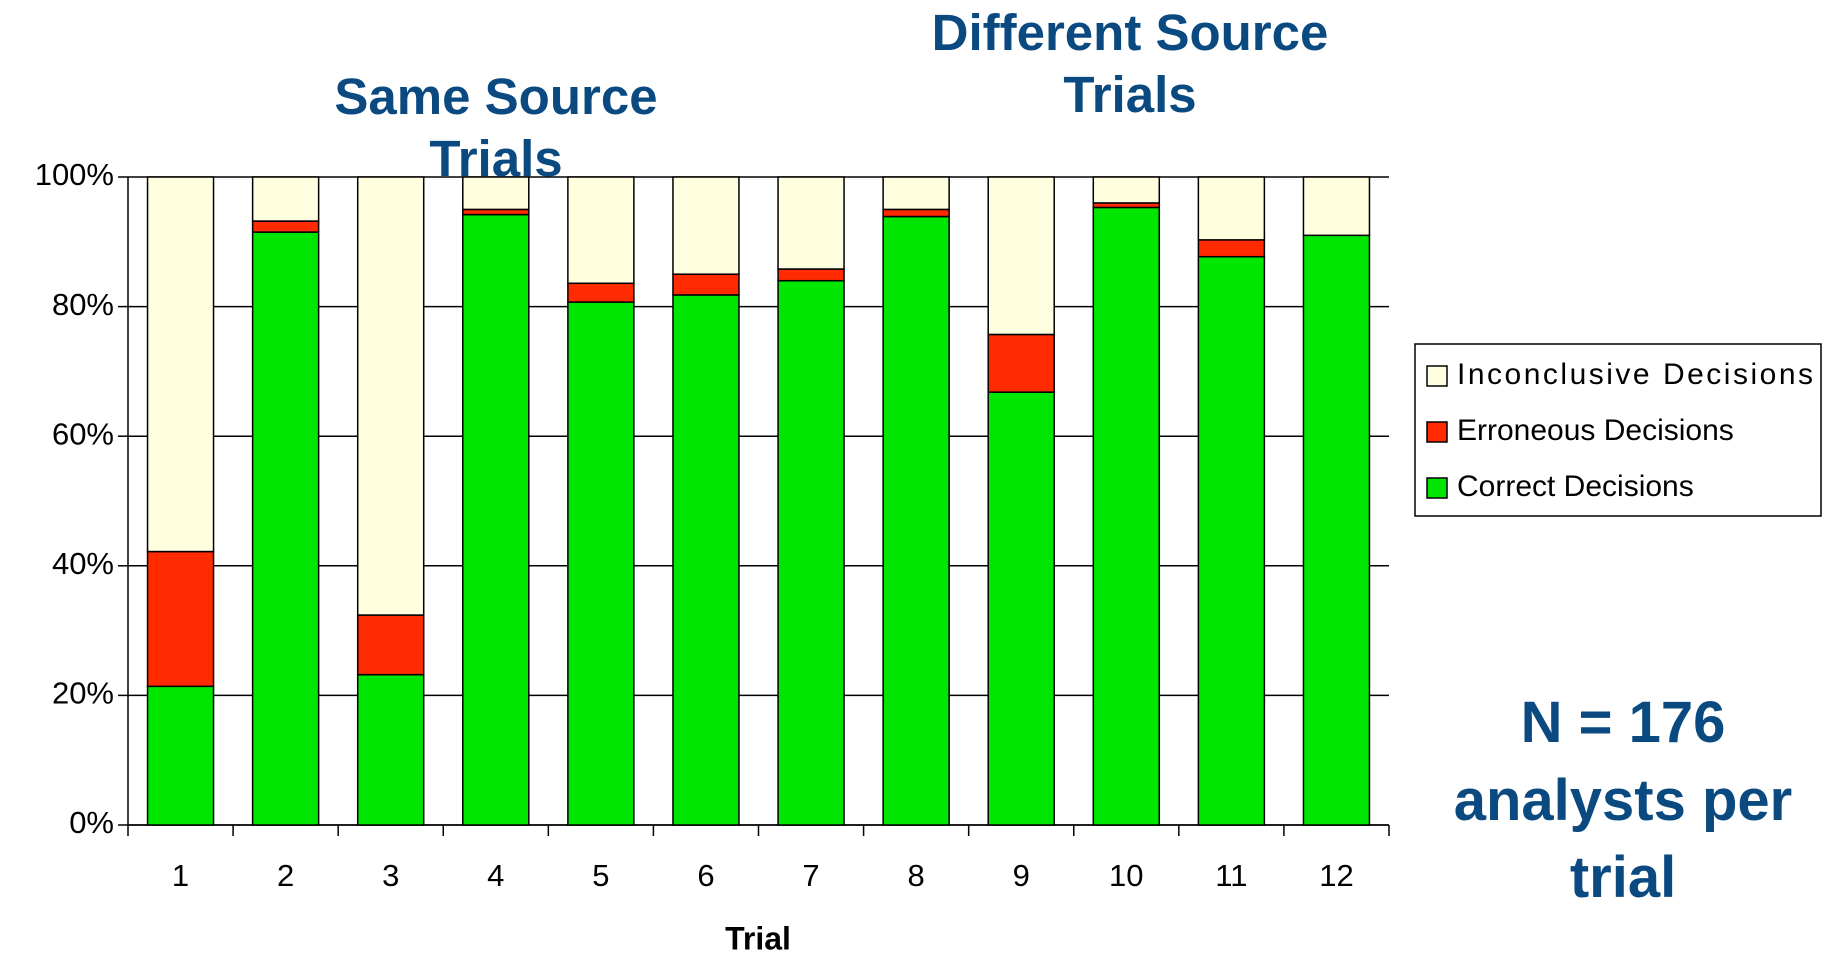 The image size is (1826, 957). Describe the element at coordinates (916, 875) in the screenshot. I see `x-tick-label: 8` at that location.